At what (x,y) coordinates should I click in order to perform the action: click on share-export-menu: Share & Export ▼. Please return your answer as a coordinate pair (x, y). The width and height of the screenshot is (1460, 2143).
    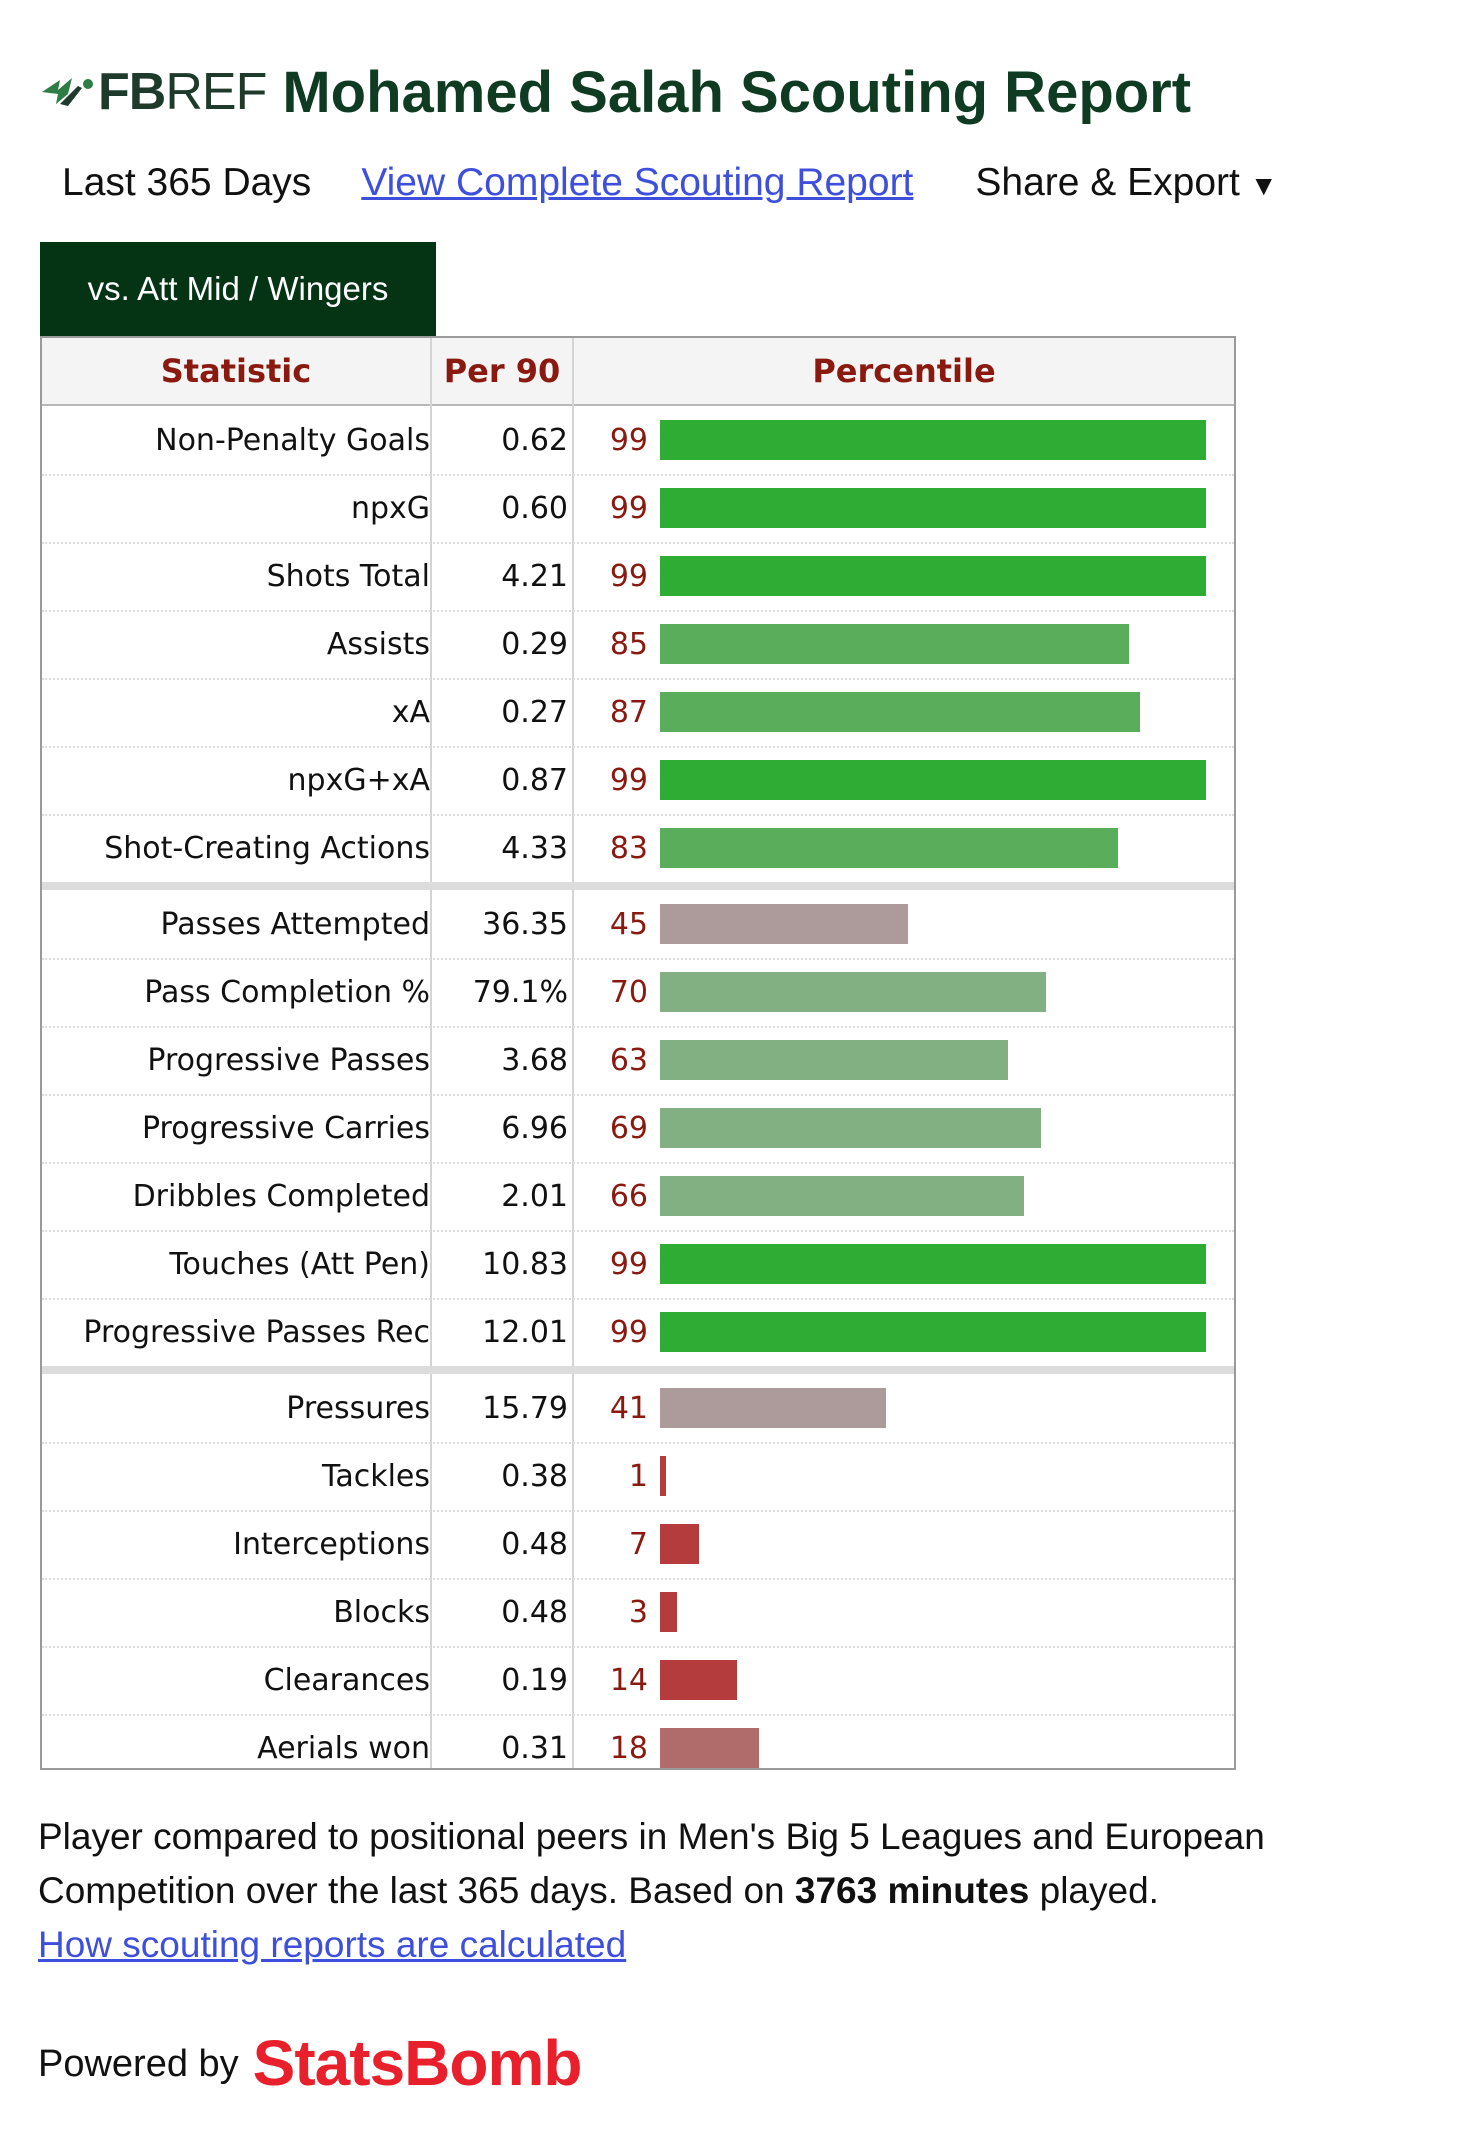
    Looking at the image, I should click on (1126, 183).